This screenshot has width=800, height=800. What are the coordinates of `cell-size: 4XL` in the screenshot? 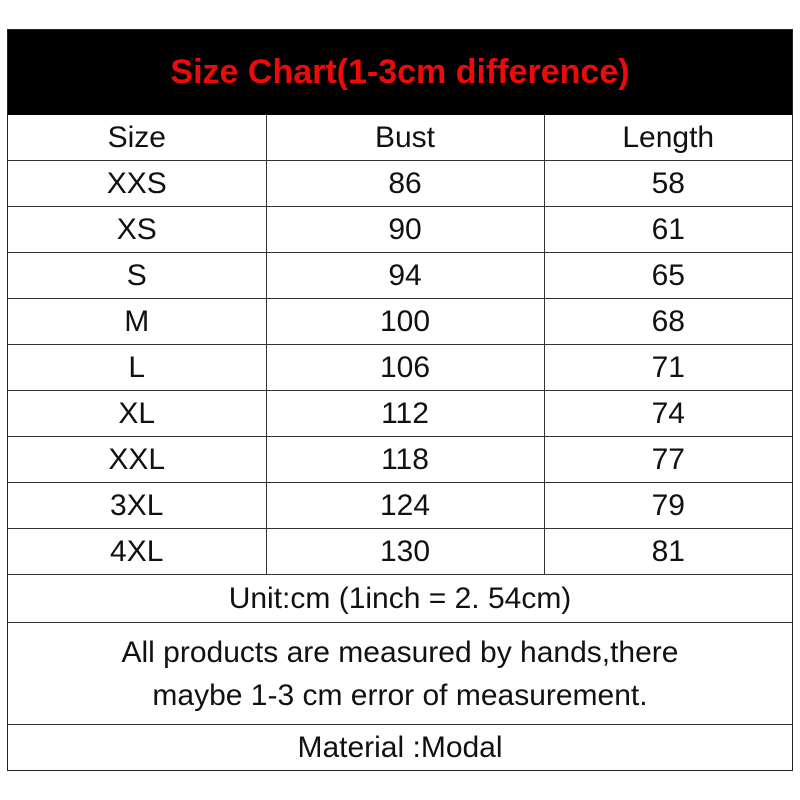 It's located at (137, 551).